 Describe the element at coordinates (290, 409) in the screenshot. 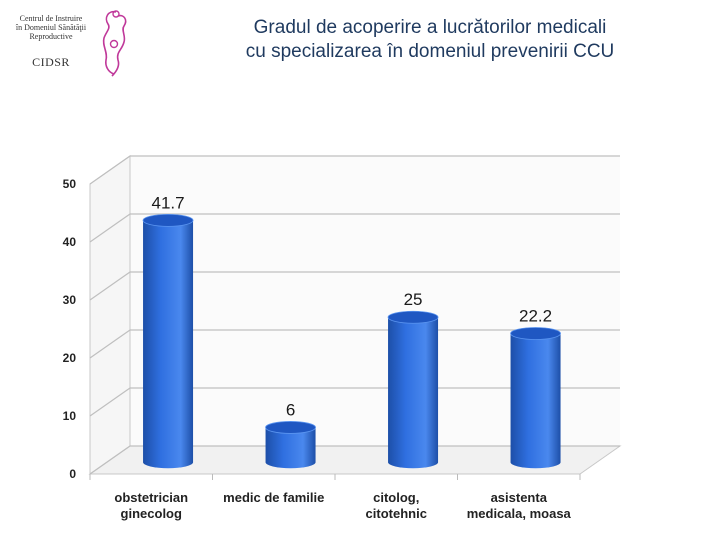

I see `data-label: 6` at that location.